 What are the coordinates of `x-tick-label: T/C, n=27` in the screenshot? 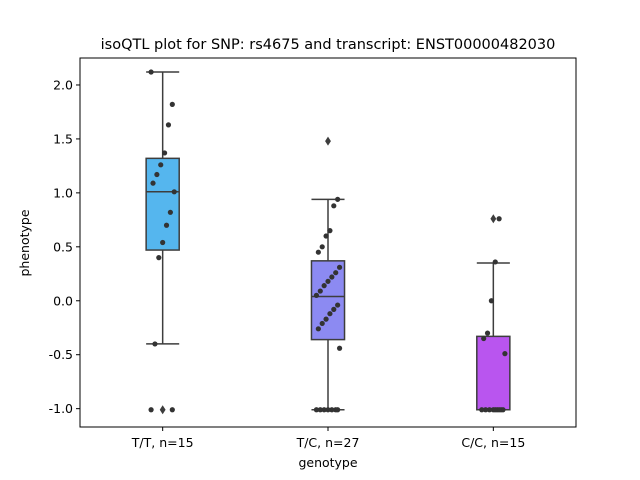 It's located at (328, 442).